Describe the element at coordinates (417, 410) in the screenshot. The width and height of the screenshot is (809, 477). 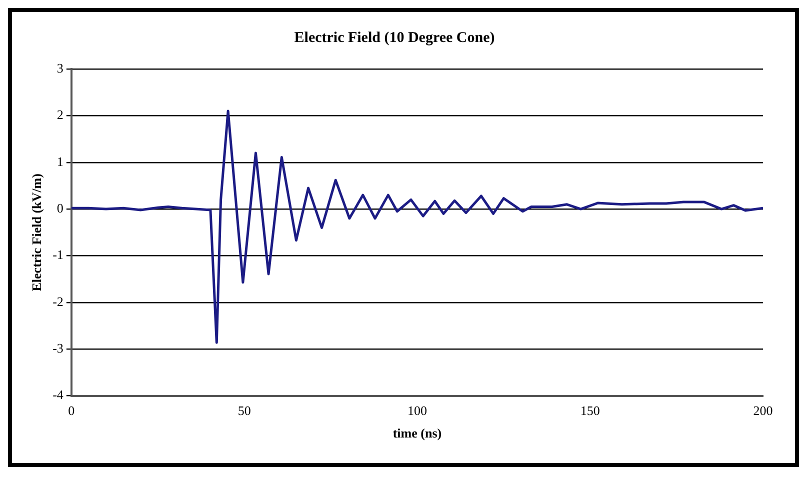
I see `x-tick-label: 100` at that location.